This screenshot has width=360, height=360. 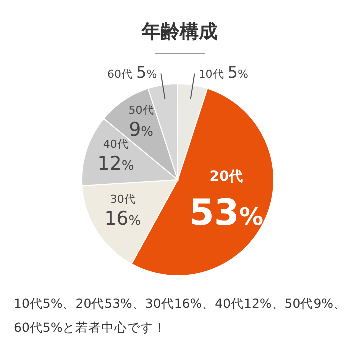 I want to click on slice-label: 50代, so click(x=141, y=111).